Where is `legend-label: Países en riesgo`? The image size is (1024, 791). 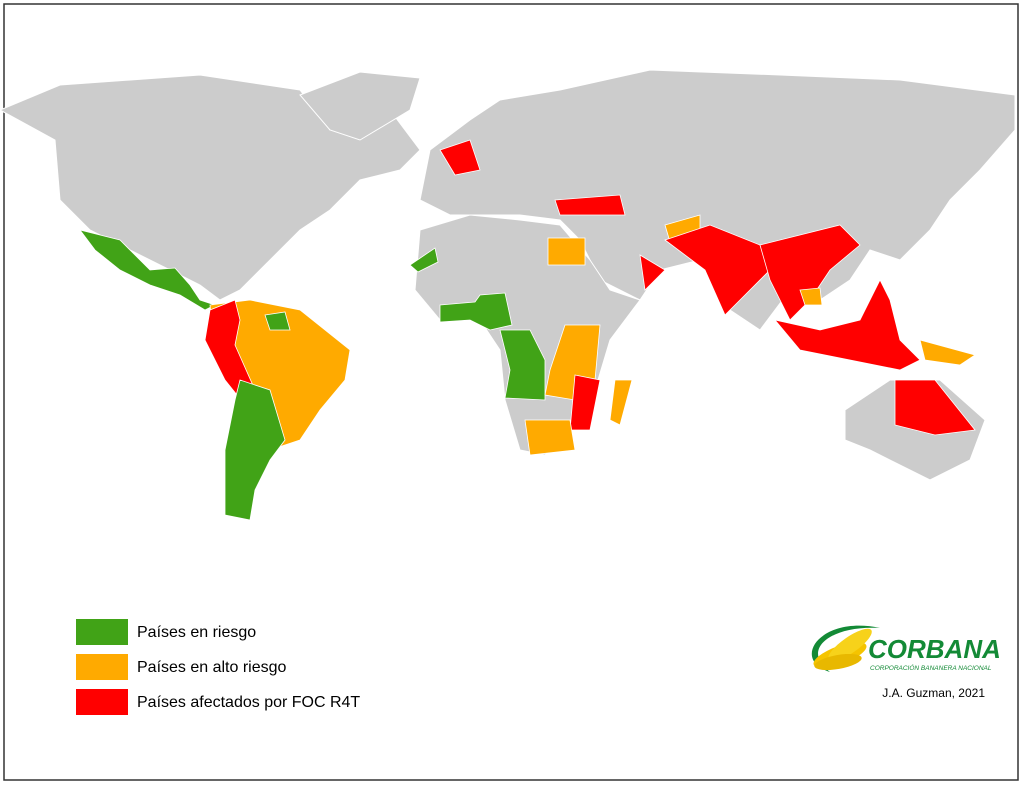 legend-label: Países en riesgo is located at coordinates (196, 632).